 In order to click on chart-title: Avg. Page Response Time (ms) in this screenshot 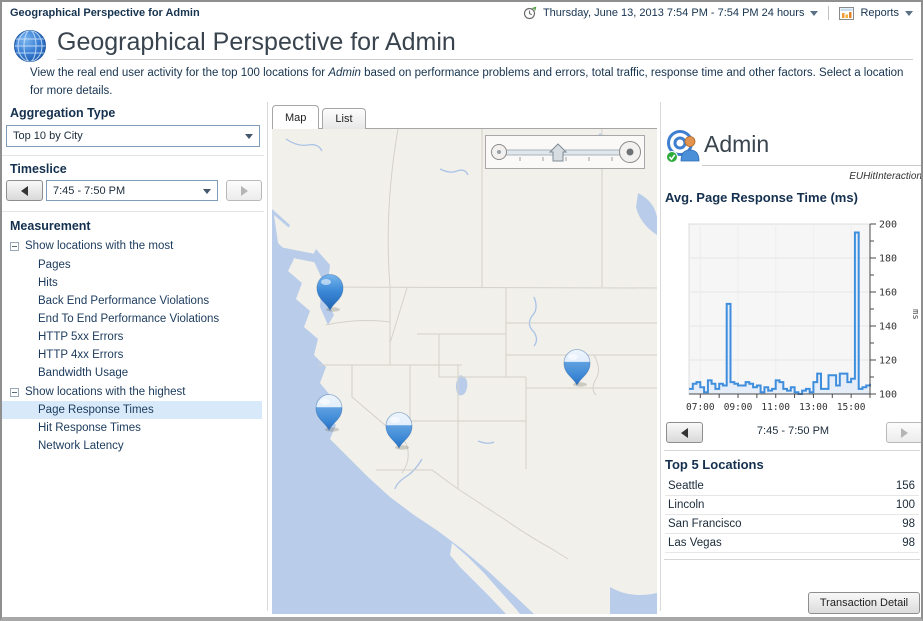, I will do `click(761, 197)`.